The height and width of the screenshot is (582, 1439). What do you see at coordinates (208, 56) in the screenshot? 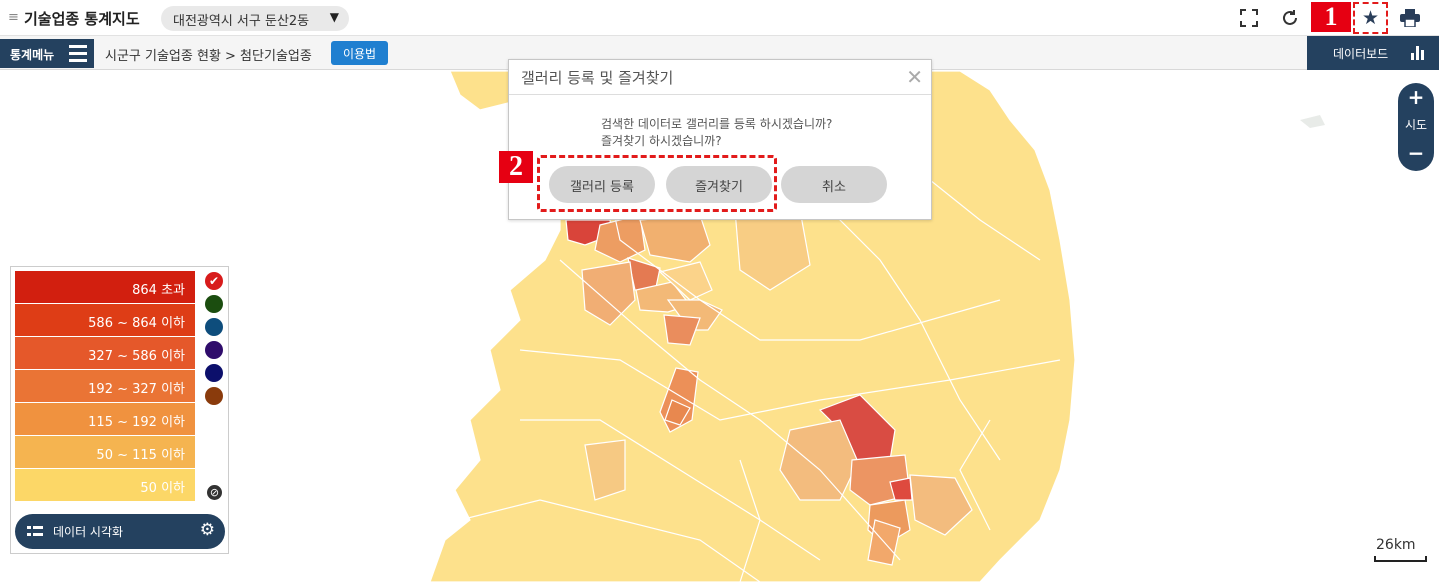
I see `breadcrumb: 시군구 기술업종 현황 > 첨단기술업종` at bounding box center [208, 56].